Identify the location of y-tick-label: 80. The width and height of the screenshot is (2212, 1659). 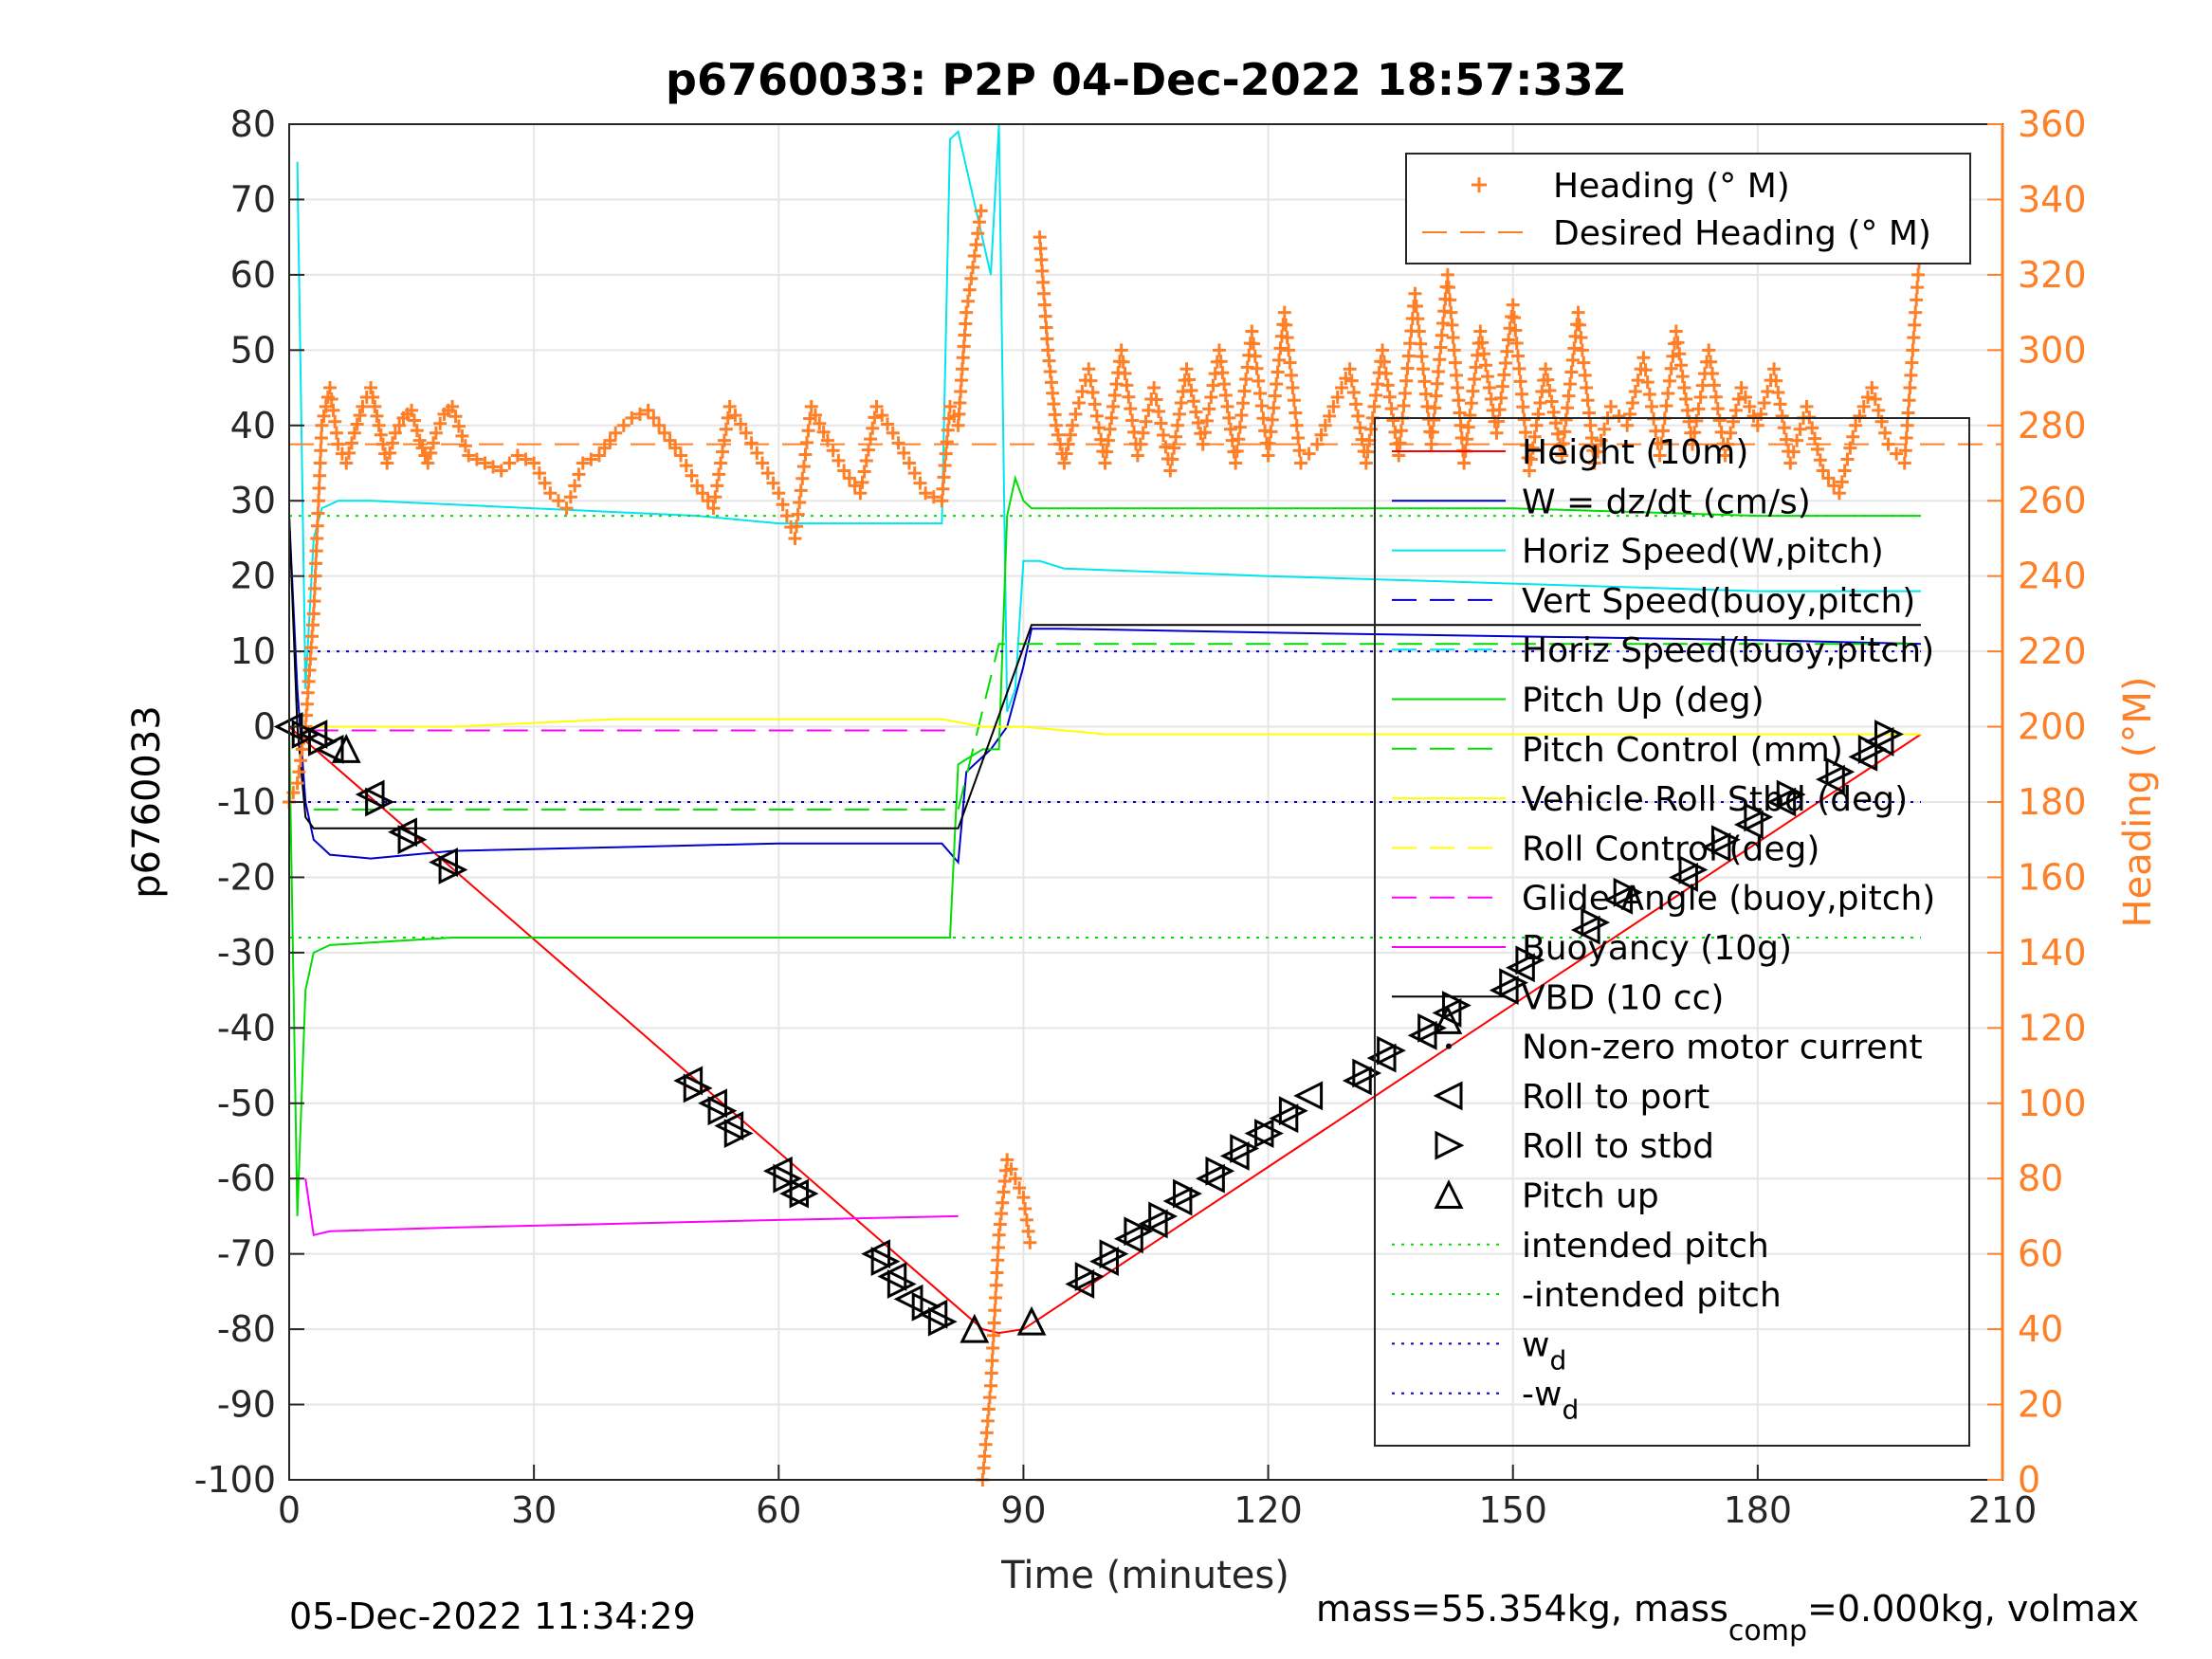
(253, 124).